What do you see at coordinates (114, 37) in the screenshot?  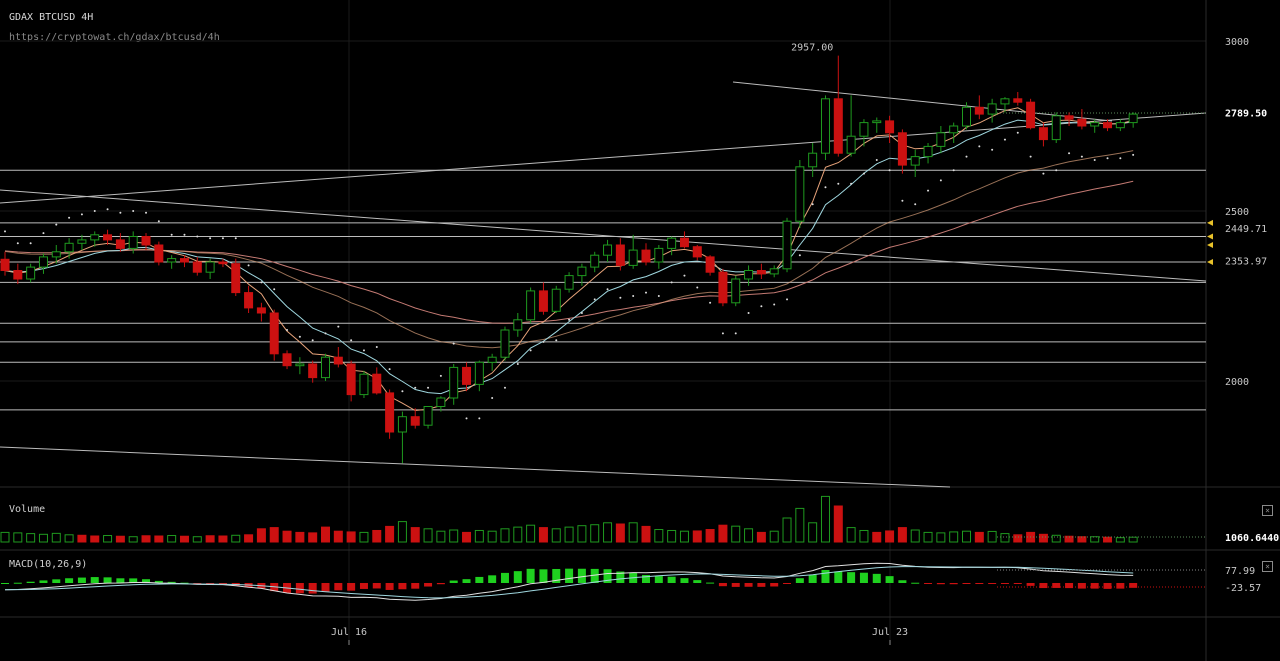 I see `chart-url: https://cryptowat.ch/gdax/btcusd/4h` at bounding box center [114, 37].